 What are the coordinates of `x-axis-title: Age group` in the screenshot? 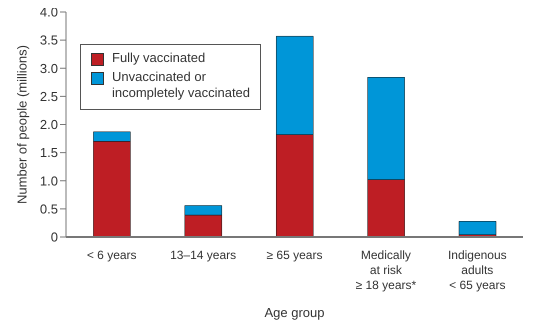 It's located at (294, 312).